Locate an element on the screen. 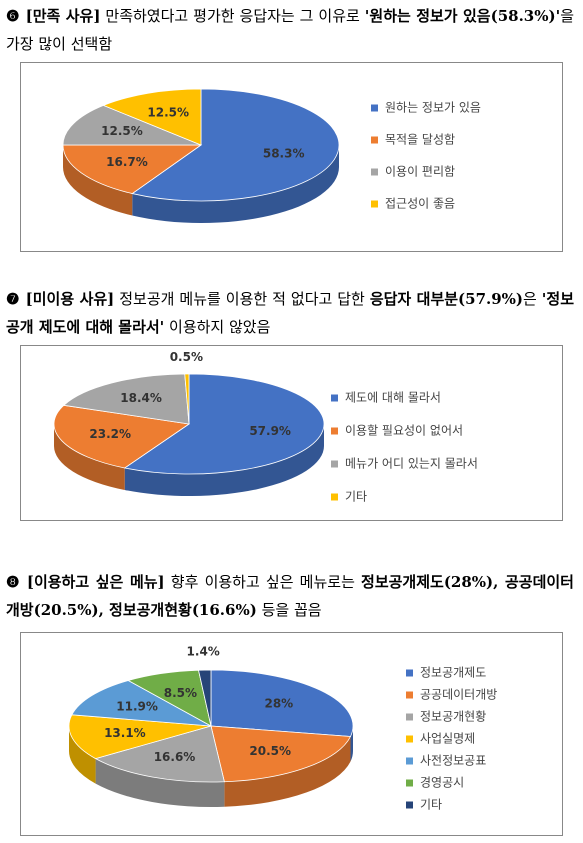 The image size is (583, 843). heading-text: [이용하고 싶은 메뉴] is located at coordinates (95, 582).